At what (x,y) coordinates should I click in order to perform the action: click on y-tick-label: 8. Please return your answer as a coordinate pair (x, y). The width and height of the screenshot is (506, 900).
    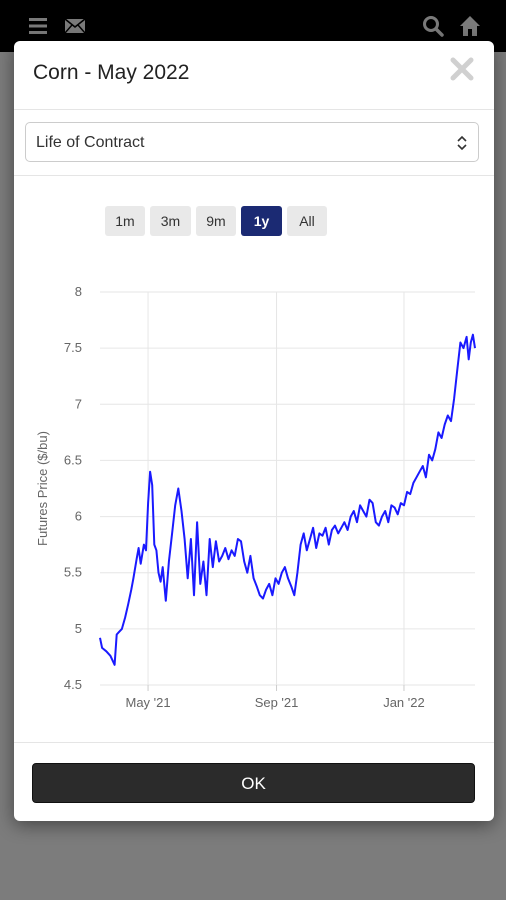
    Looking at the image, I should click on (78, 291).